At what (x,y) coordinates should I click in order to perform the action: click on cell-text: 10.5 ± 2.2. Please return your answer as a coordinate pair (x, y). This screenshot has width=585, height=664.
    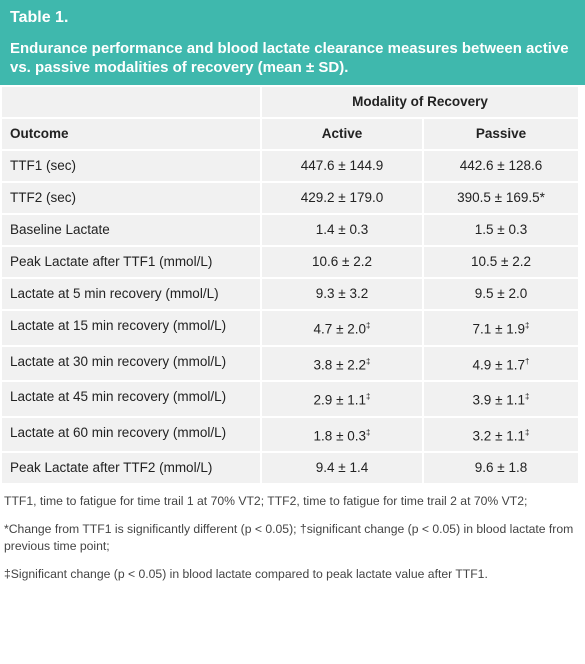
    Looking at the image, I should click on (501, 261).